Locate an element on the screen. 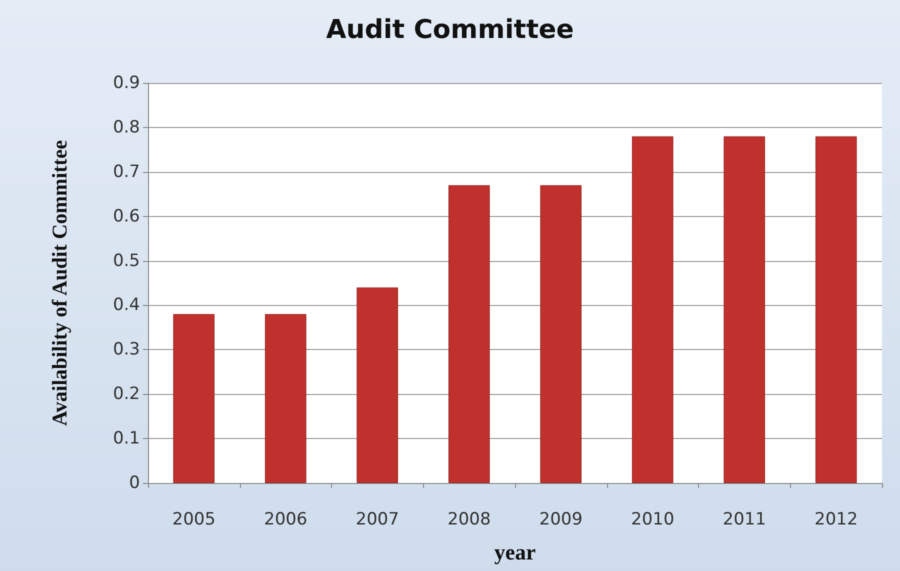 This screenshot has height=571, width=900. y-tick-label: 0.2 is located at coordinates (126, 394).